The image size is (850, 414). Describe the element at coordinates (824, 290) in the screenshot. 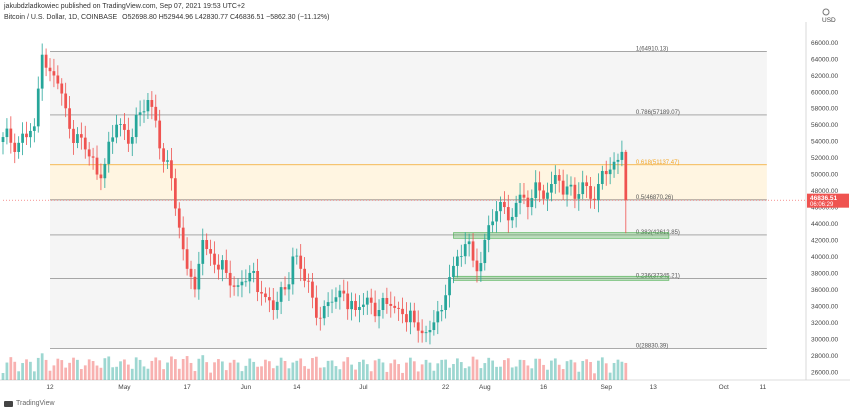

I see `y-tick-label: 36000.00` at that location.